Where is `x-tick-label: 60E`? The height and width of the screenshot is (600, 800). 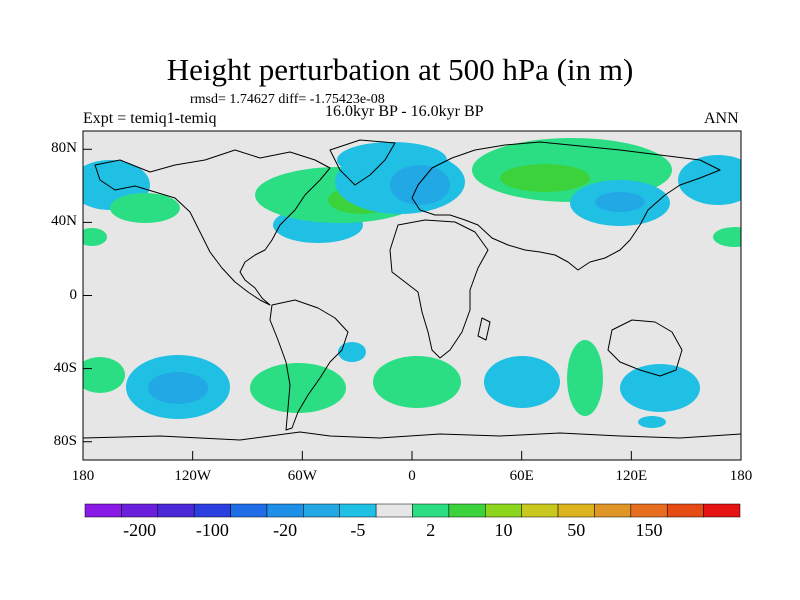 x-tick-label: 60E is located at coordinates (521, 476).